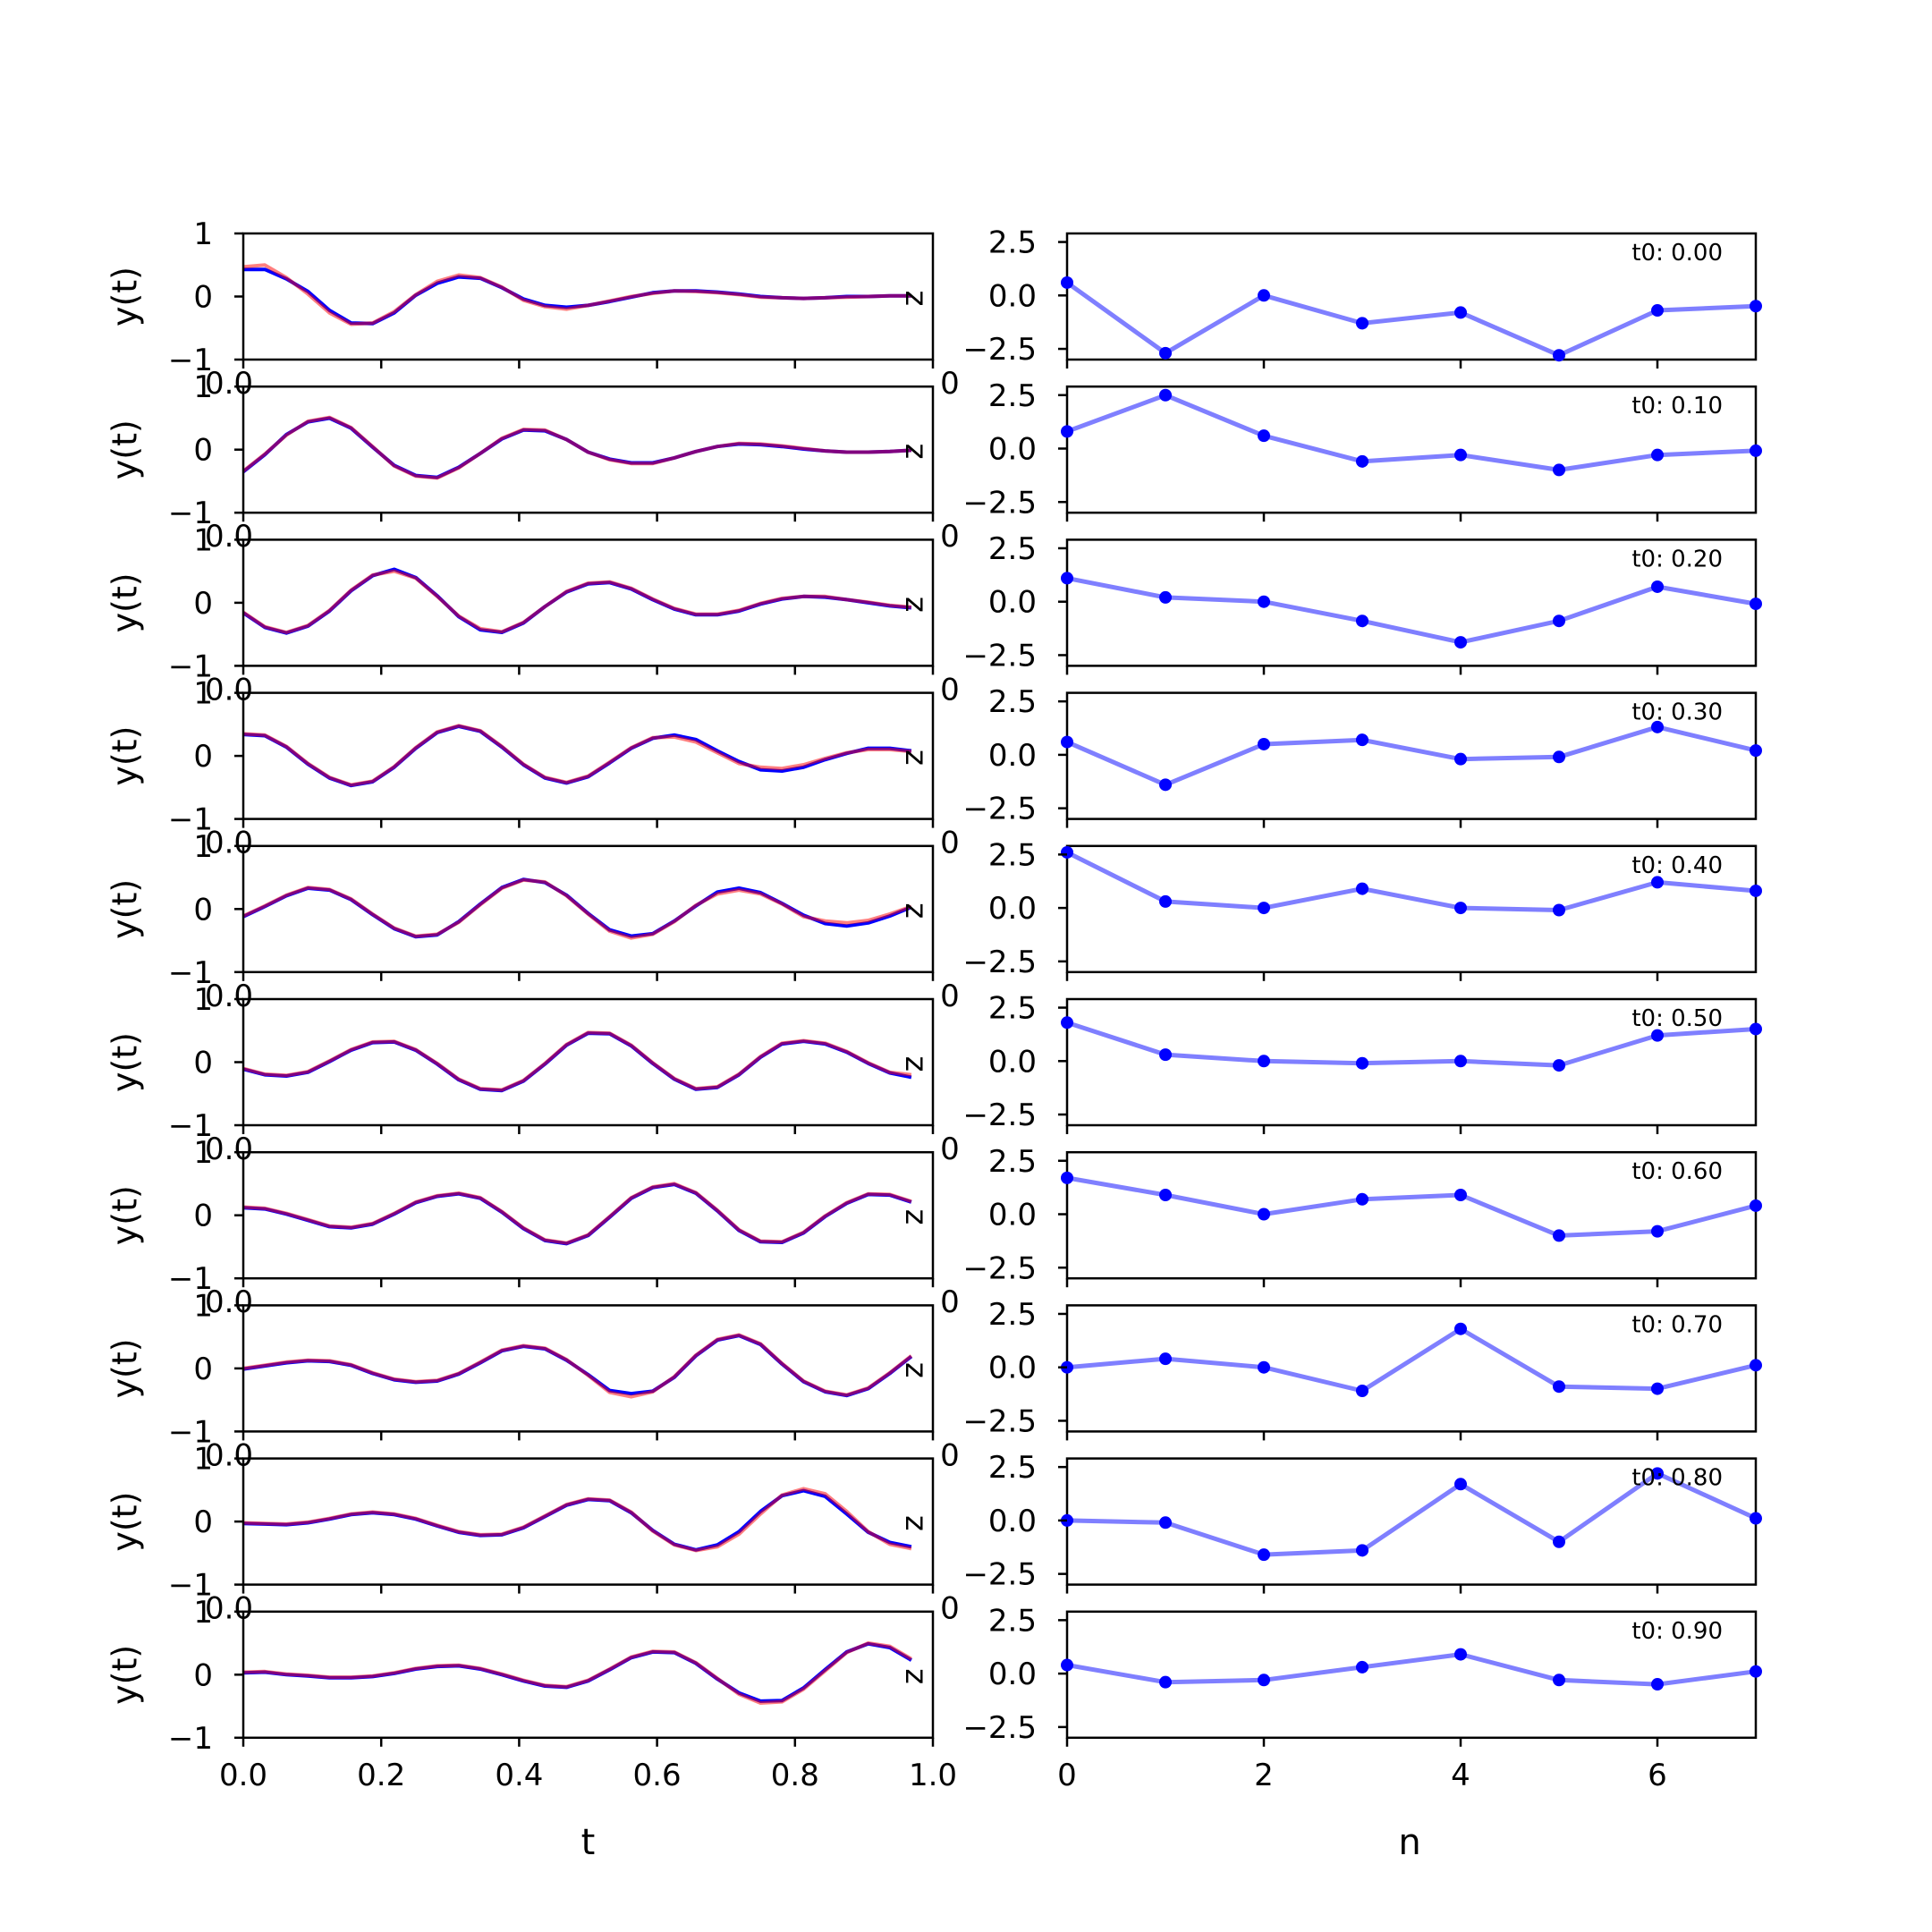 The width and height of the screenshot is (1932, 1932). I want to click on left-x-tick-label: 1.0, so click(933, 1775).